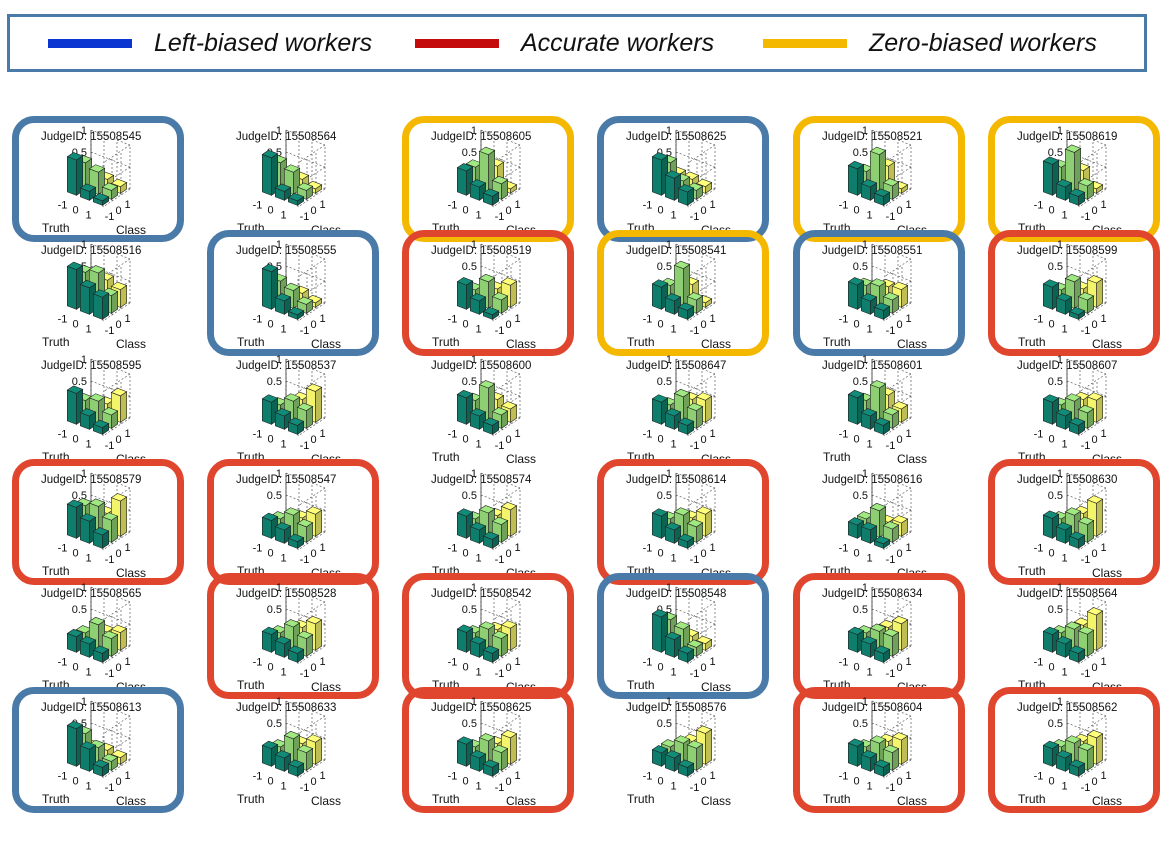  What do you see at coordinates (983, 42) in the screenshot?
I see `legend-label-zero-biased: Zero-biased workers` at bounding box center [983, 42].